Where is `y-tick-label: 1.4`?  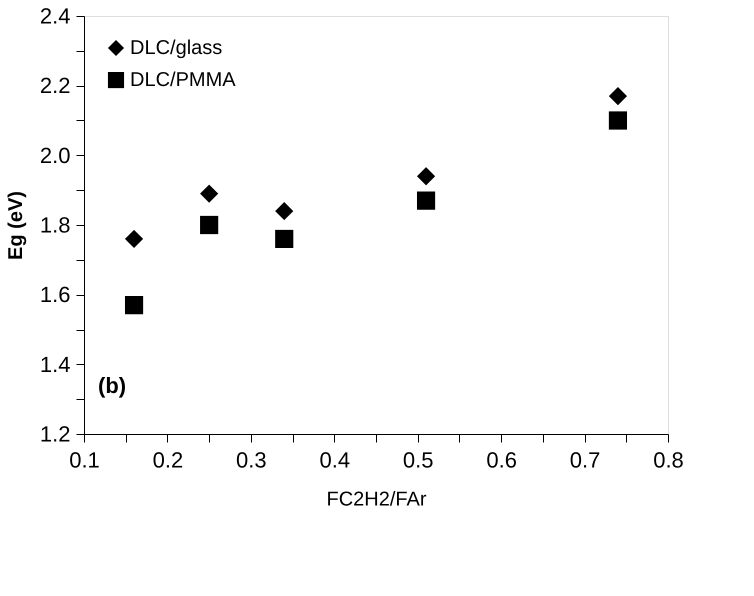
y-tick-label: 1.4 is located at coordinates (55, 364).